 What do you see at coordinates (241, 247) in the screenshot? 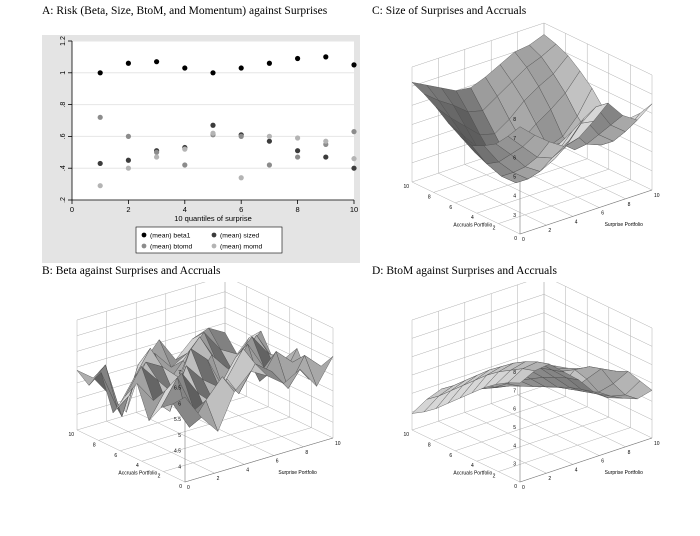
I see `legend-label: (mean) momd` at bounding box center [241, 247].